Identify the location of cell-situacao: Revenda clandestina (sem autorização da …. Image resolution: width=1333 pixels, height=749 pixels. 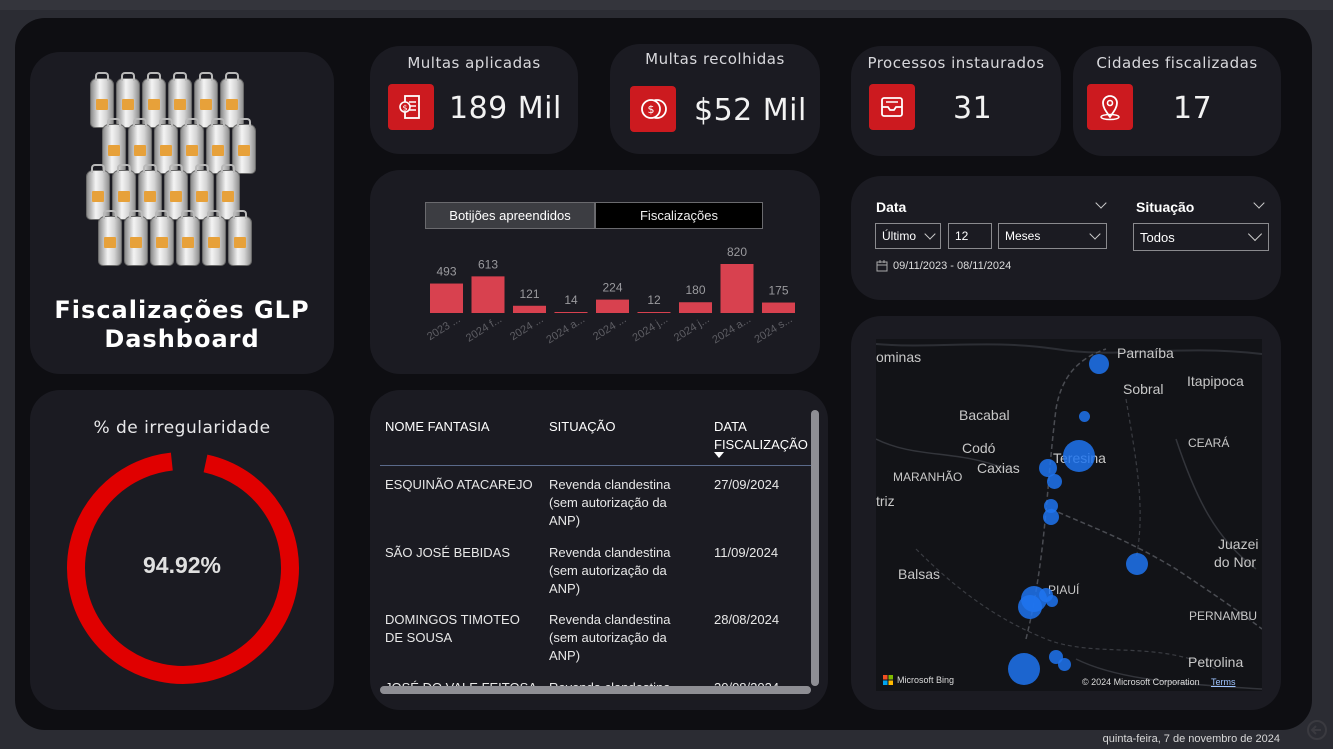
(609, 638).